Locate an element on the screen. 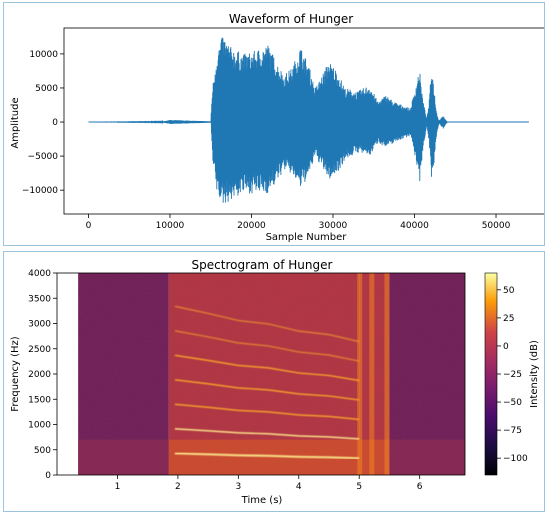  spectrogram-xtick-label: 6 is located at coordinates (420, 487).